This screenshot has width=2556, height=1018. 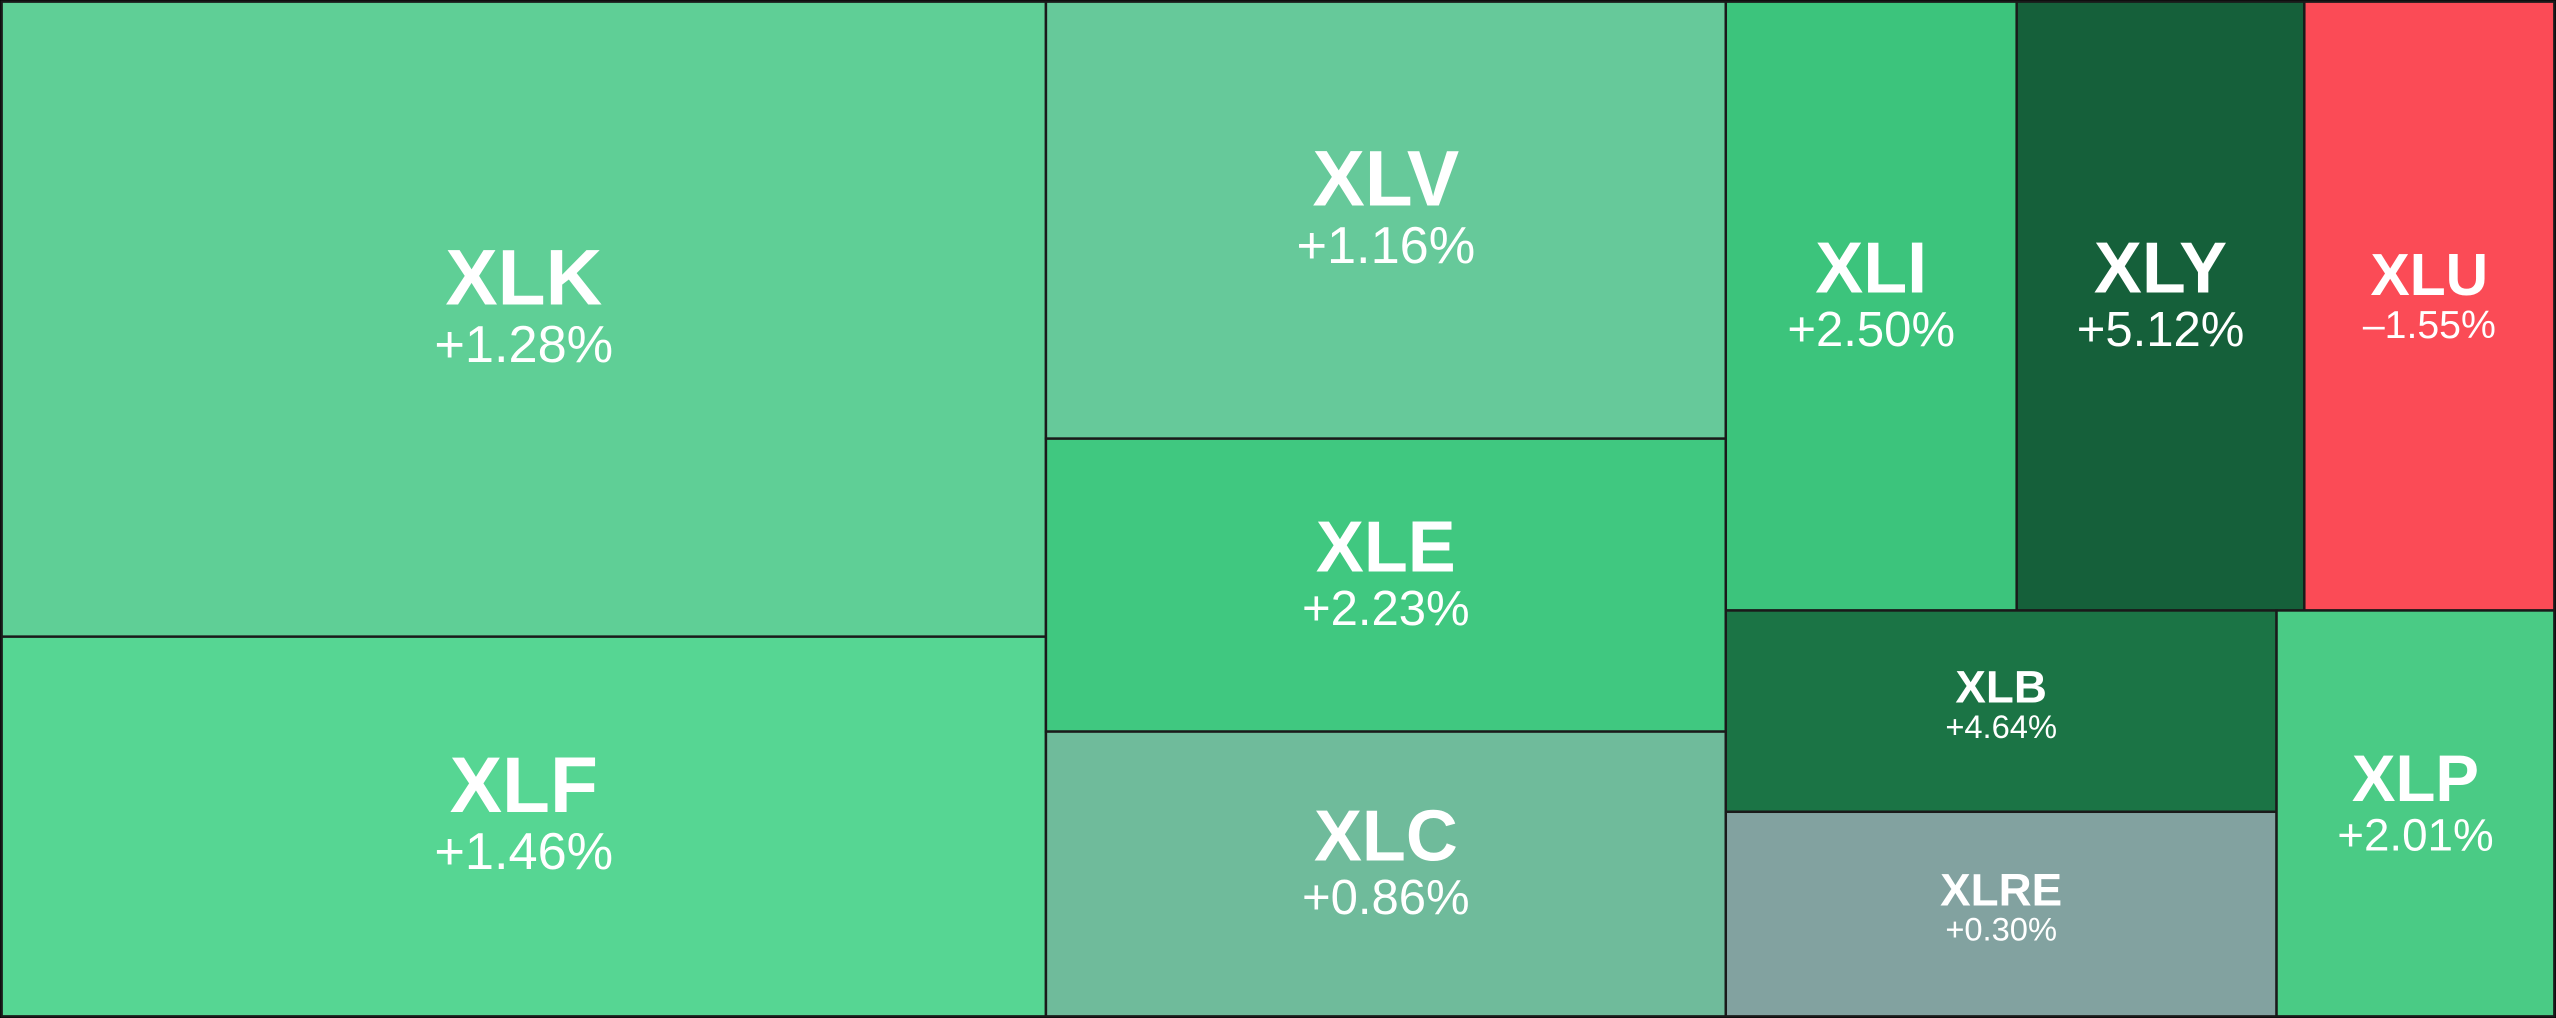 What do you see at coordinates (2001, 726) in the screenshot?
I see `tile-change: +4.64%` at bounding box center [2001, 726].